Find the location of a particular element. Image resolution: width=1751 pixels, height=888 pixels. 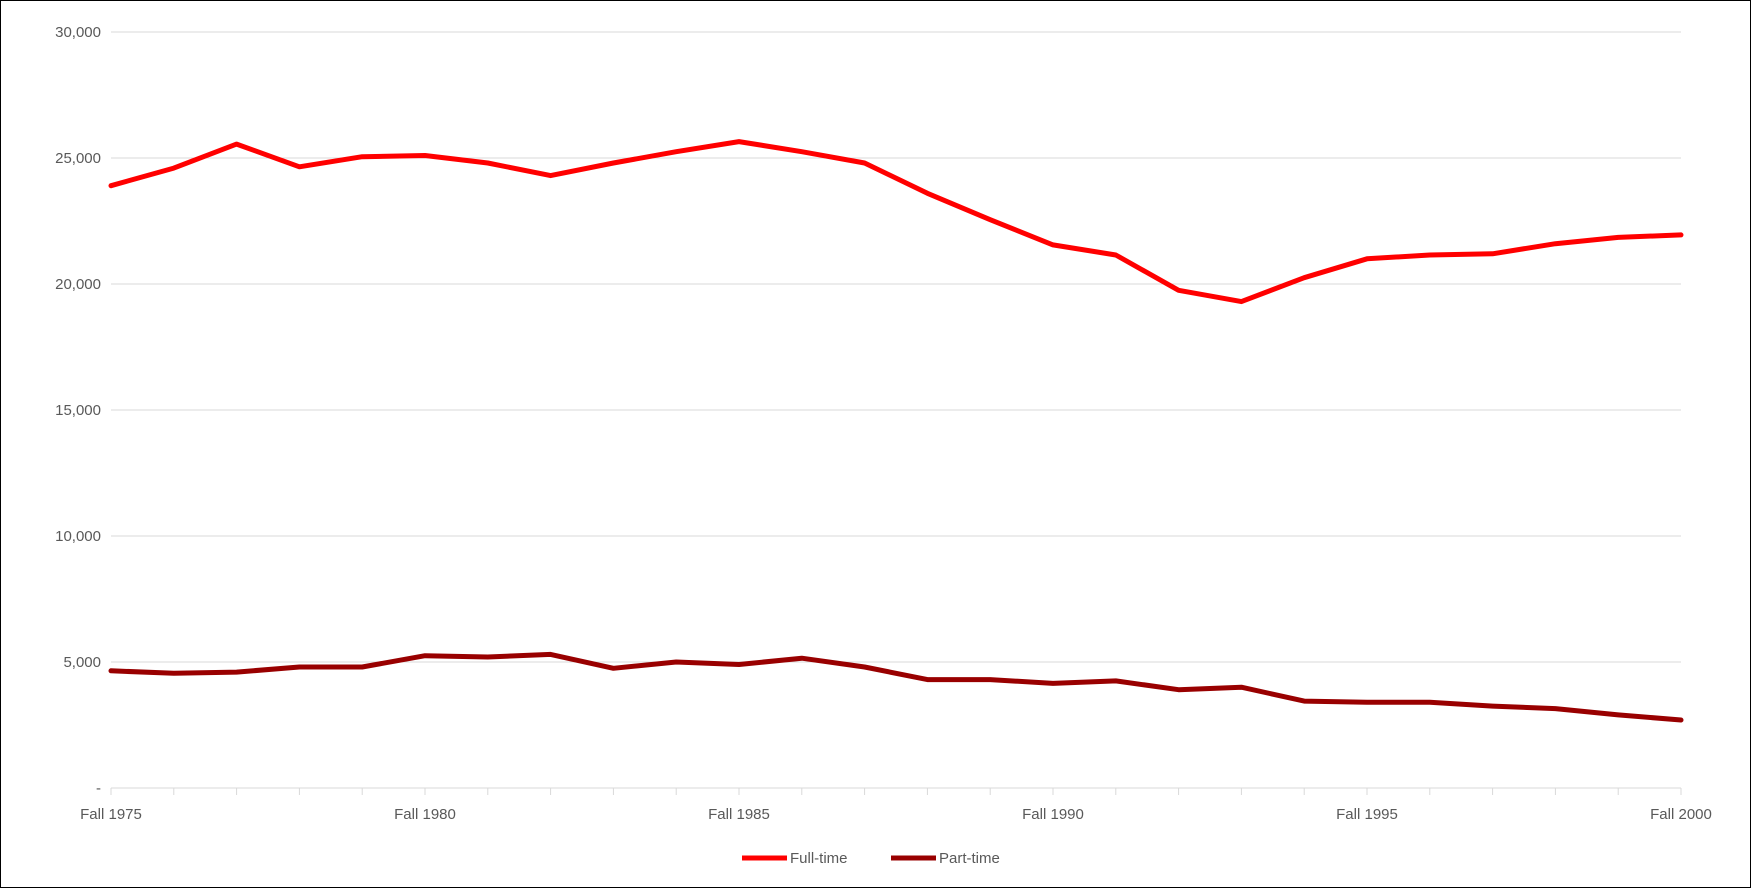

y-tick-label: 30,000 is located at coordinates (78, 32).